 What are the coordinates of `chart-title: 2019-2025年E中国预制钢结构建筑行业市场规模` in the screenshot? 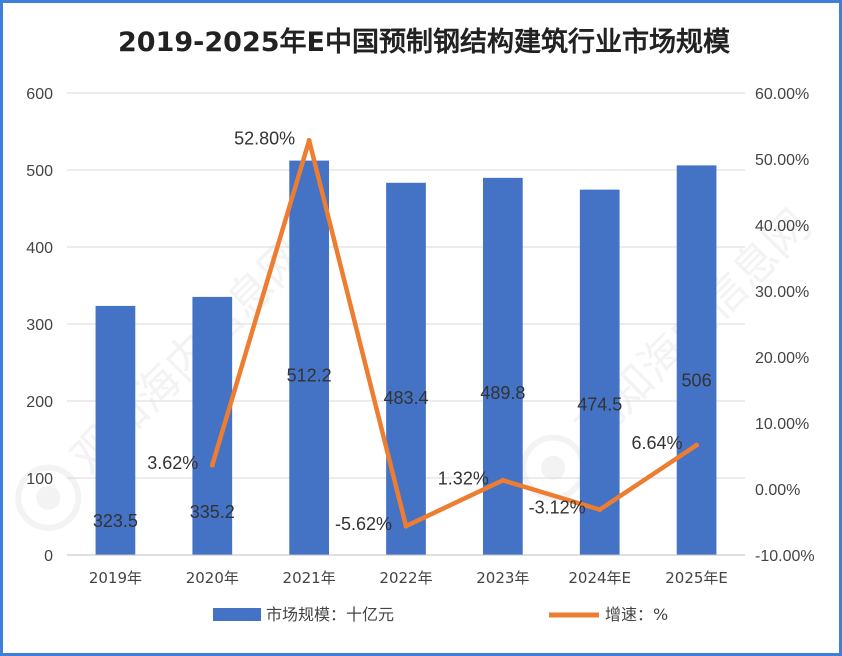 It's located at (424, 42).